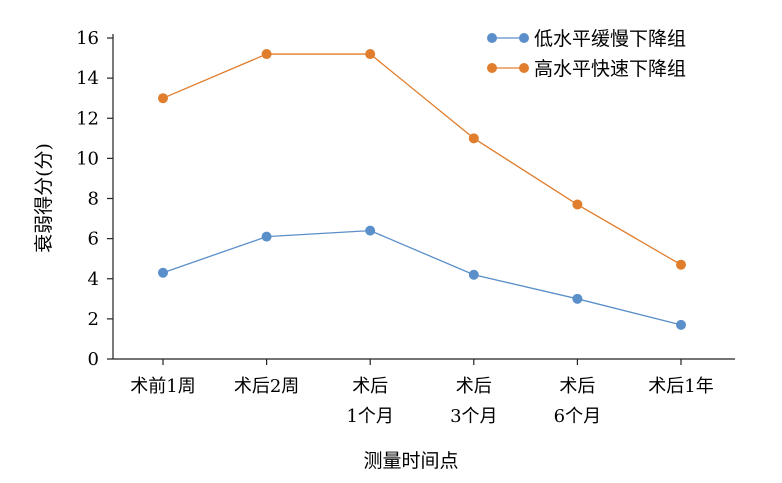 This screenshot has height=483, width=782. Describe the element at coordinates (473, 416) in the screenshot. I see `x-tick-label: 3个月` at that location.